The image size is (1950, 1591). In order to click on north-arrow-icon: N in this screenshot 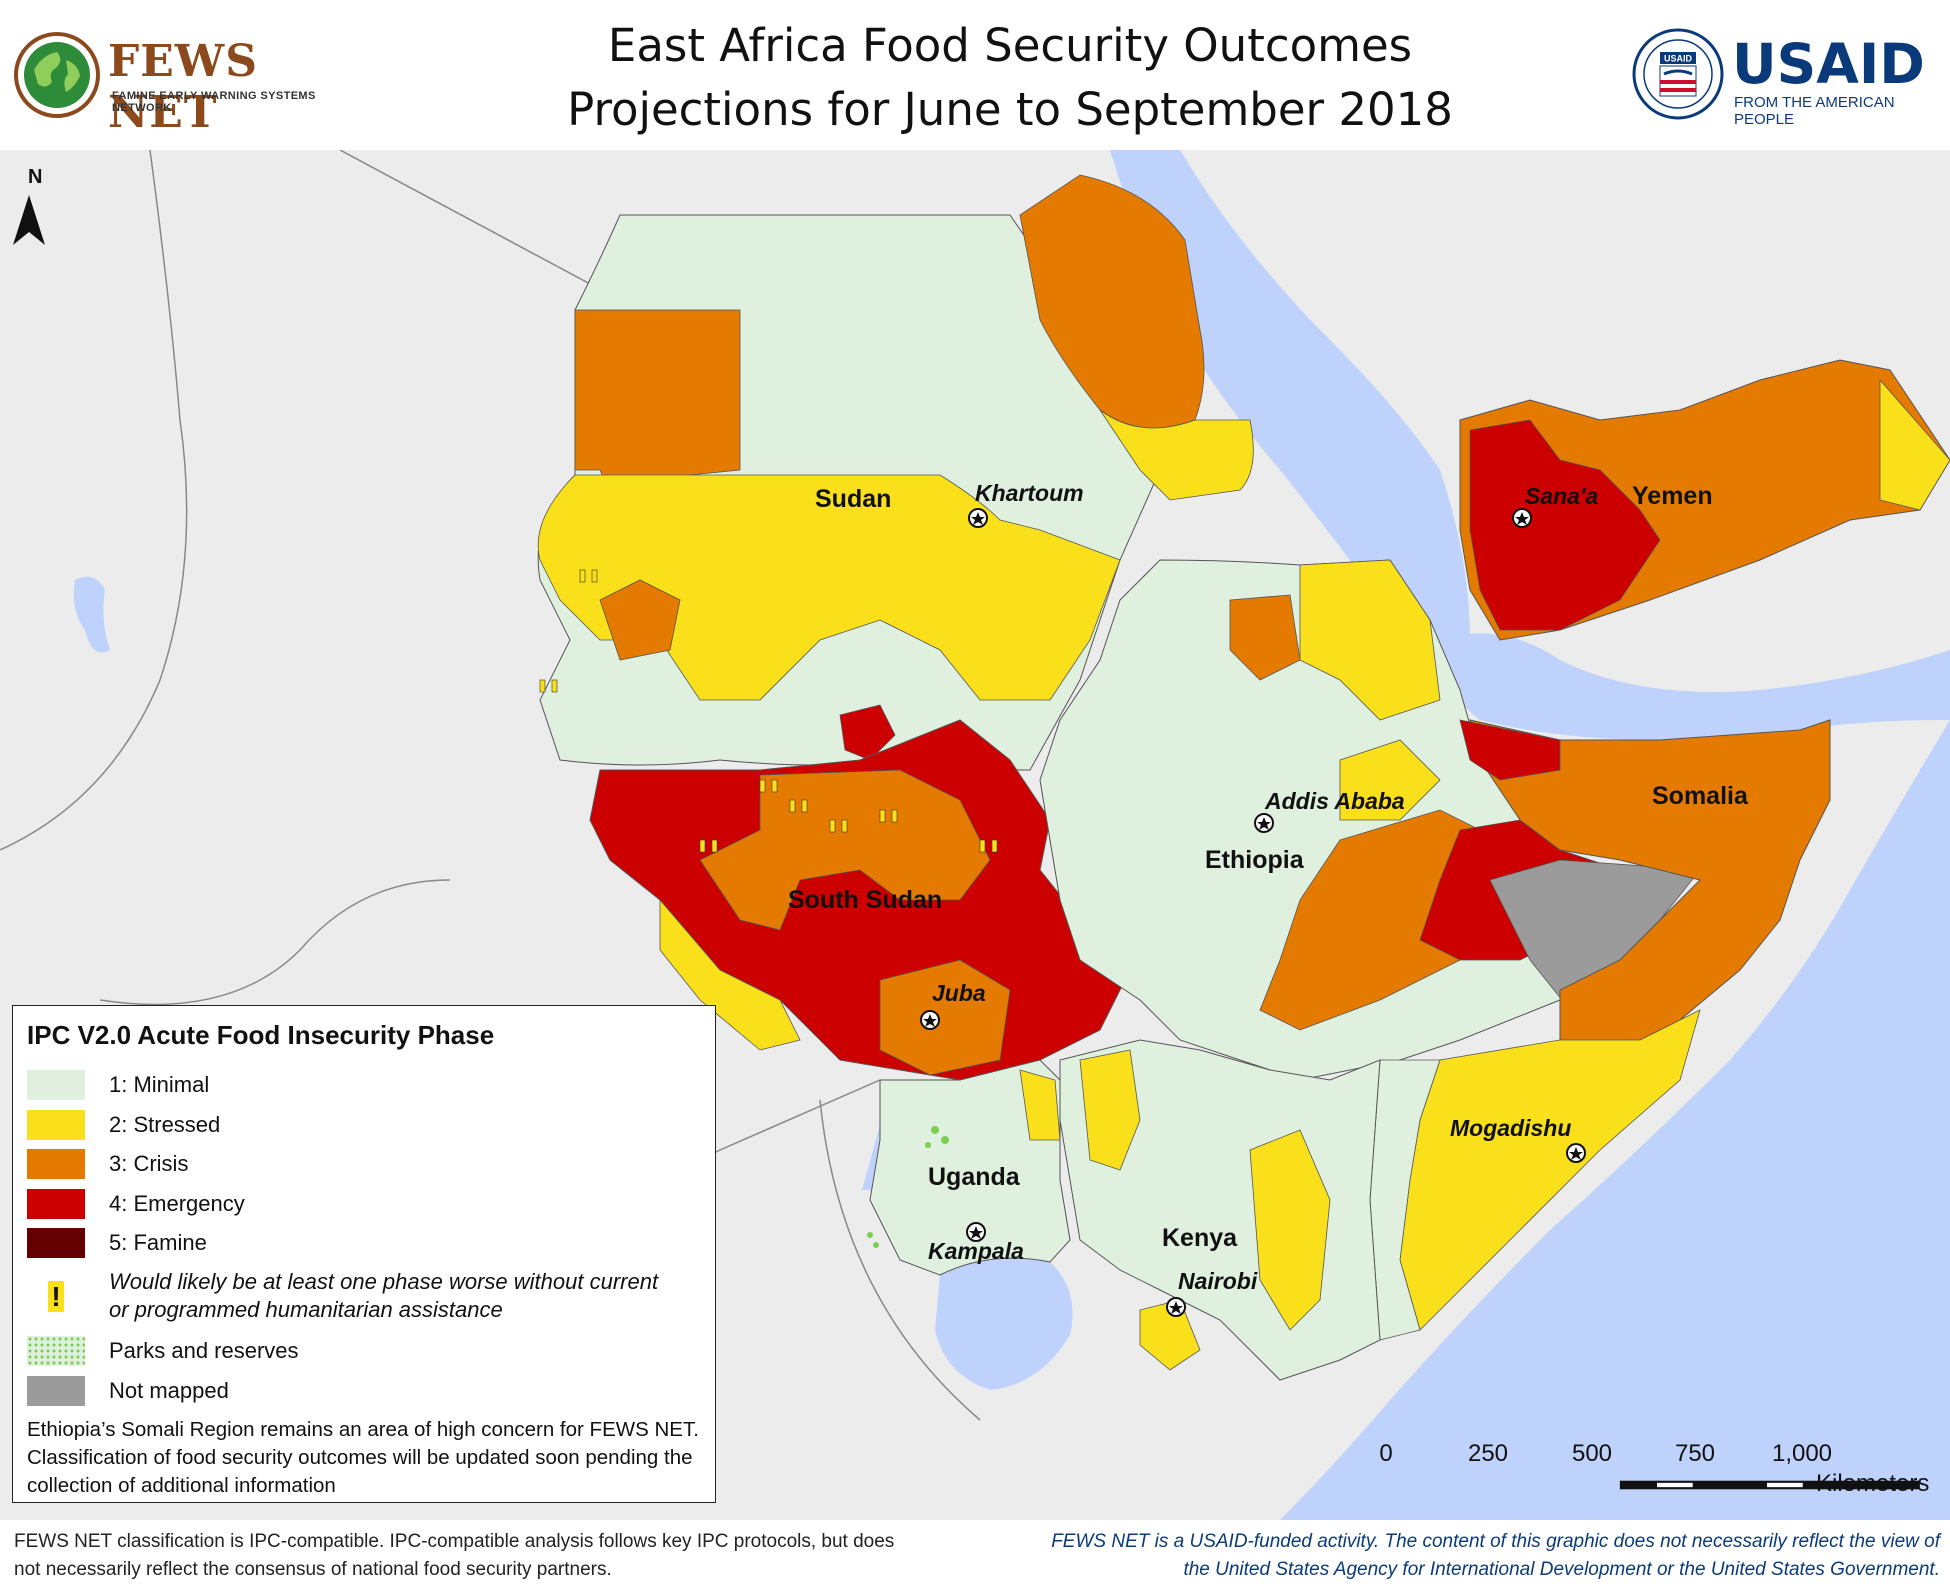, I will do `click(29, 205)`.